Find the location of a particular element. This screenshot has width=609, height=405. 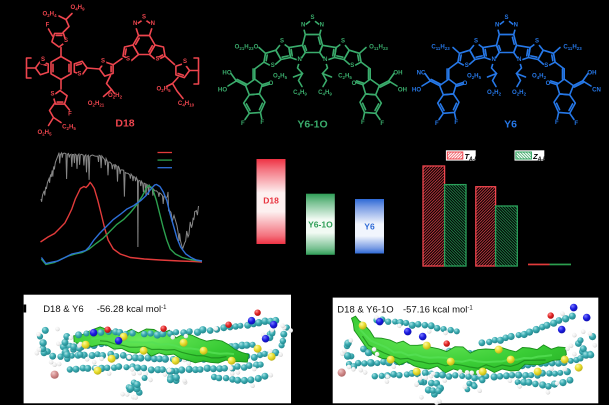

svg-text: O11H23 is located at coordinates (378, 47).